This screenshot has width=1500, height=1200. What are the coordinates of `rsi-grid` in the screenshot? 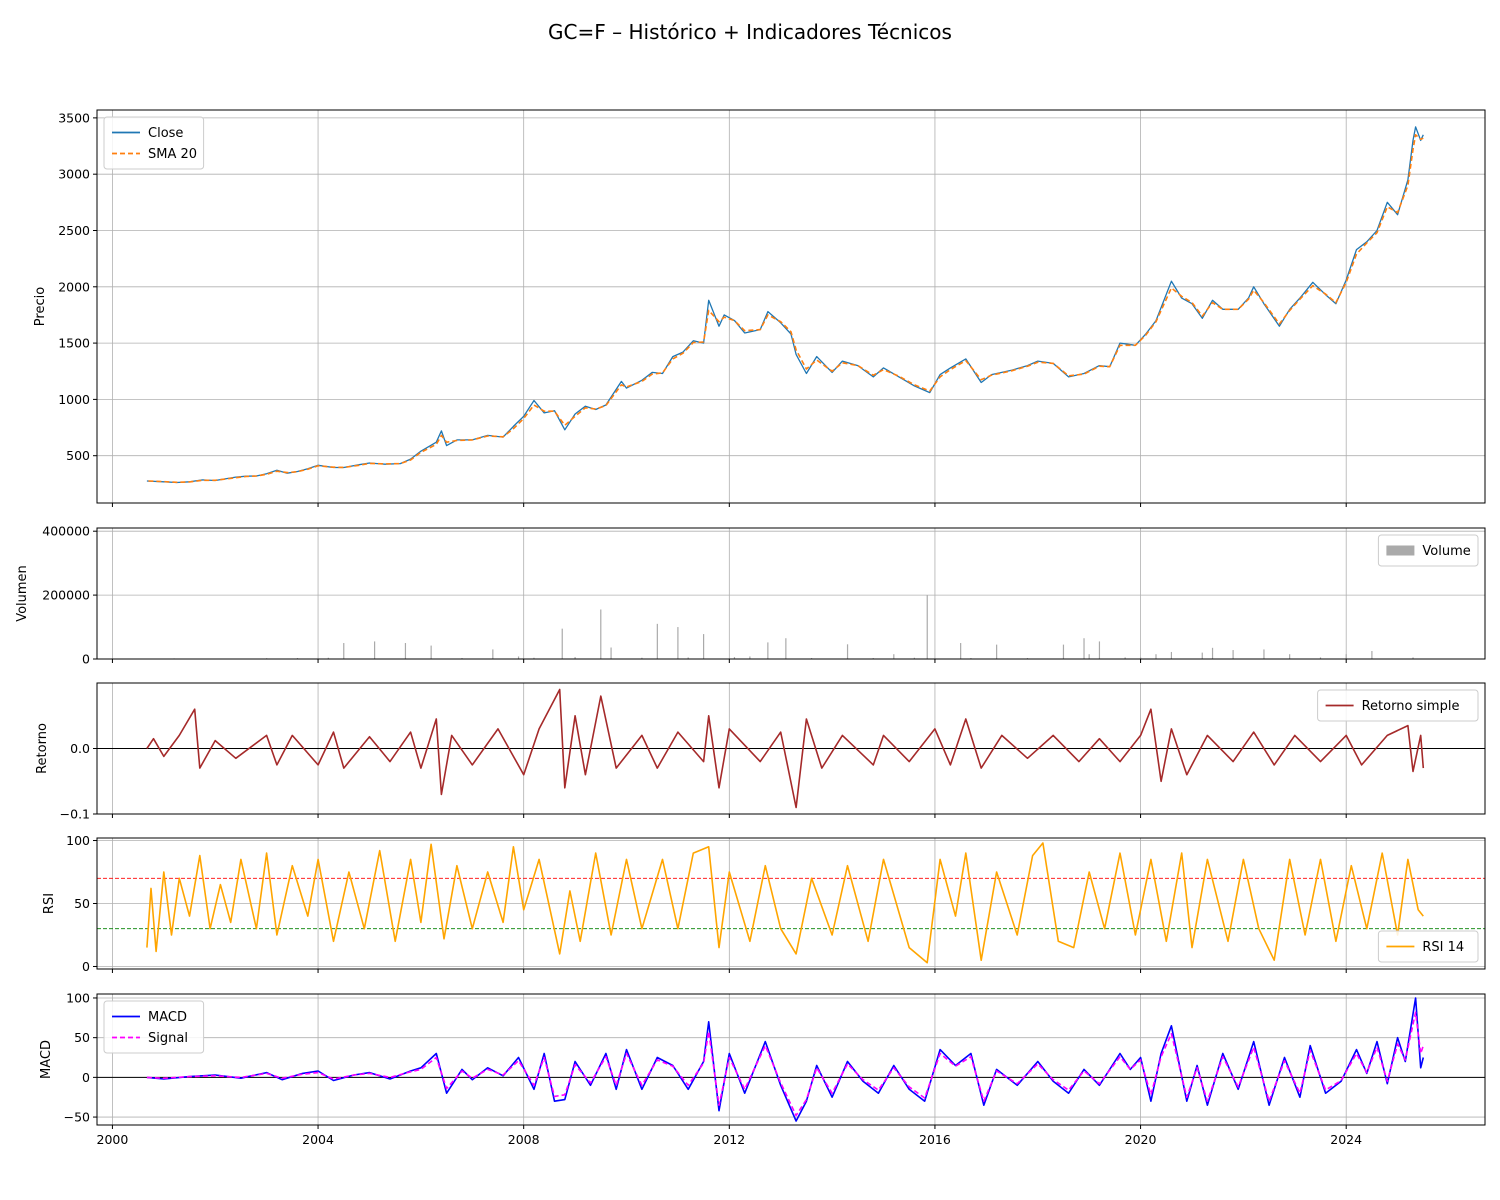 It's located at (791, 903).